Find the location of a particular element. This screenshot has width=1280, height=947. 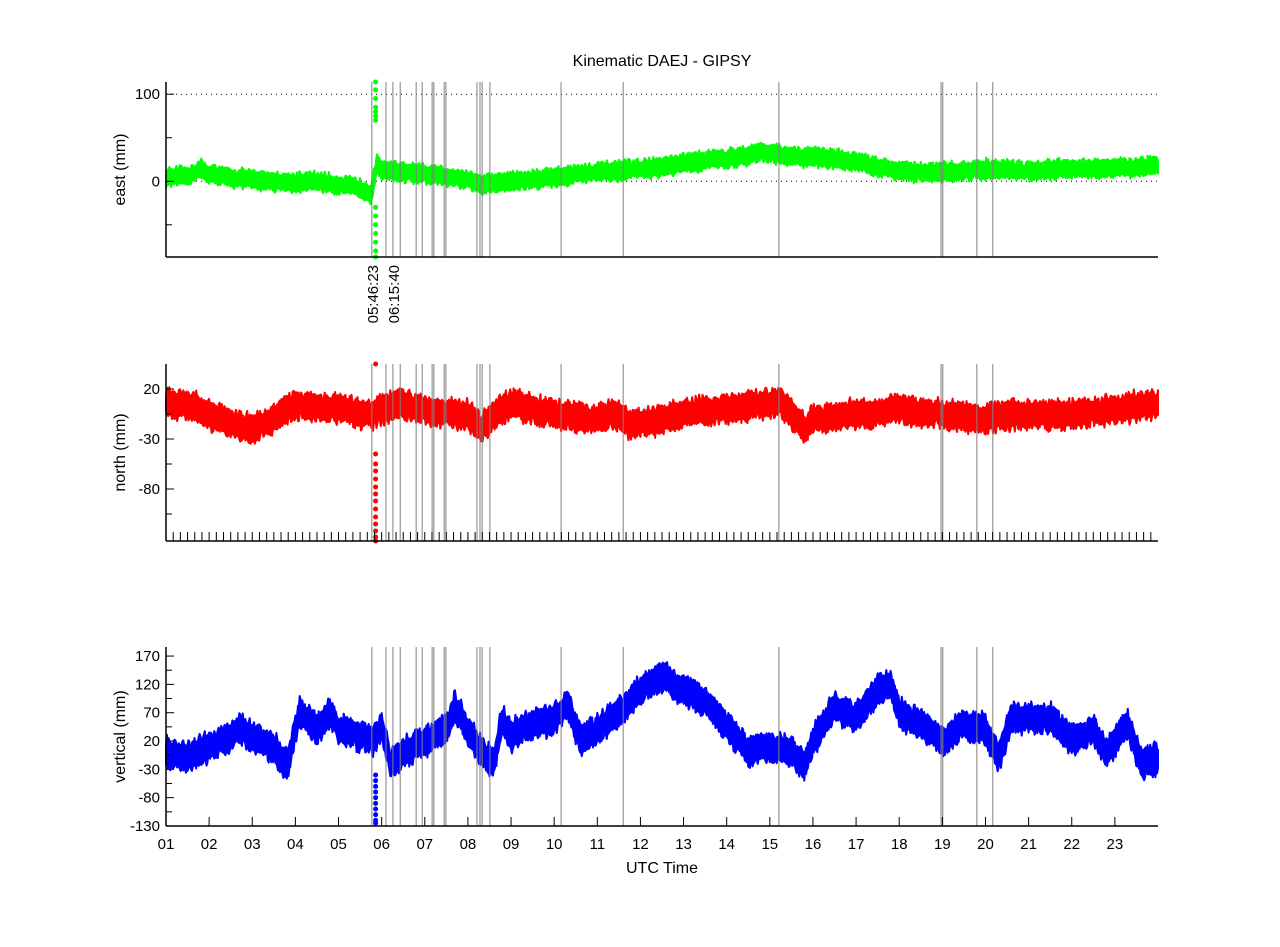

y-tick-label: -130 is located at coordinates (145, 826).